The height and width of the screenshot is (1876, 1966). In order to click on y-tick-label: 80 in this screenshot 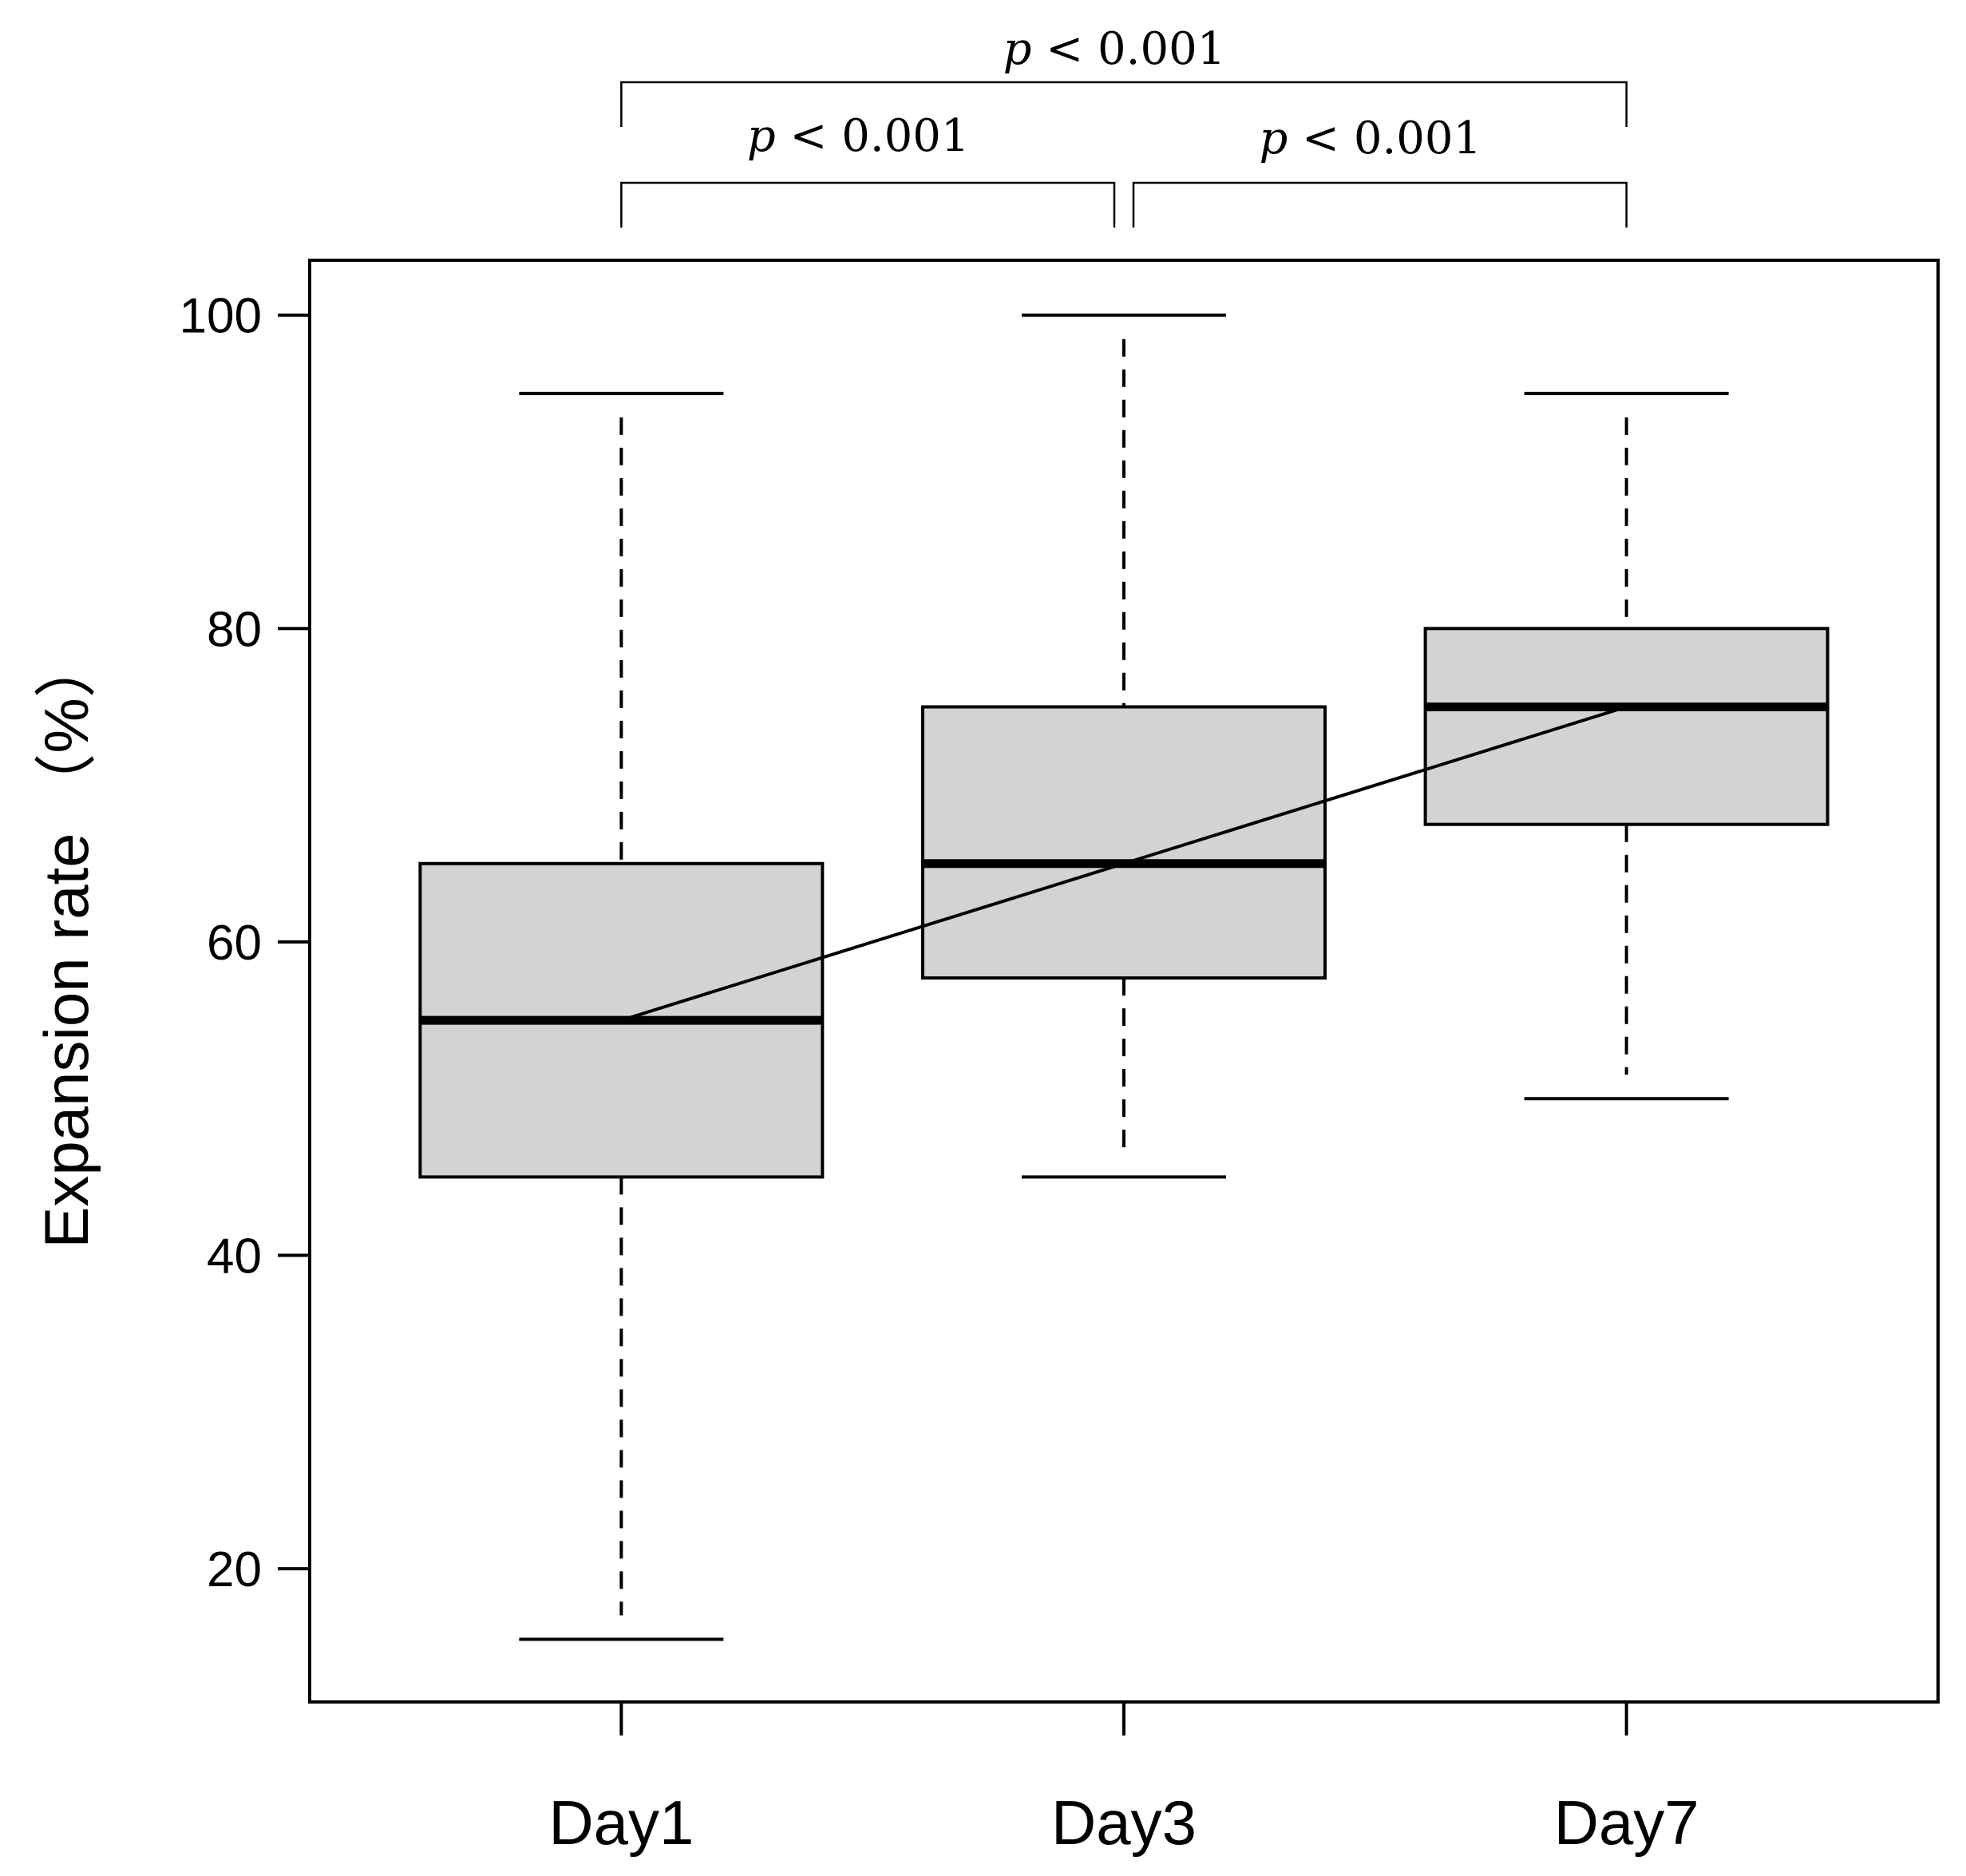, I will do `click(234, 629)`.